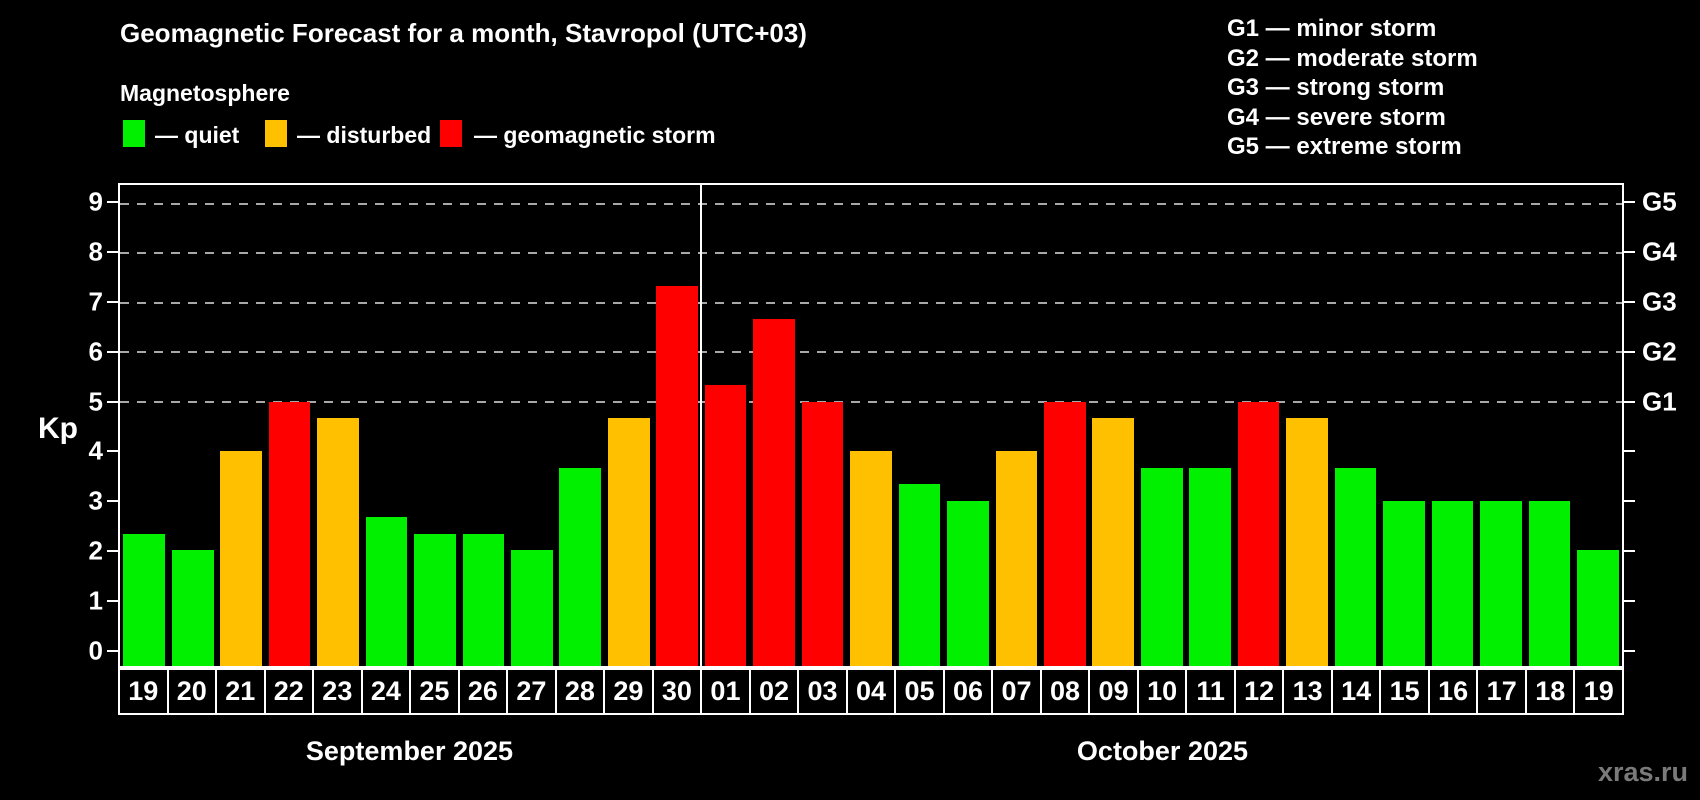 The height and width of the screenshot is (800, 1700). What do you see at coordinates (483, 691) in the screenshot?
I see `day-label-26: 26` at bounding box center [483, 691].